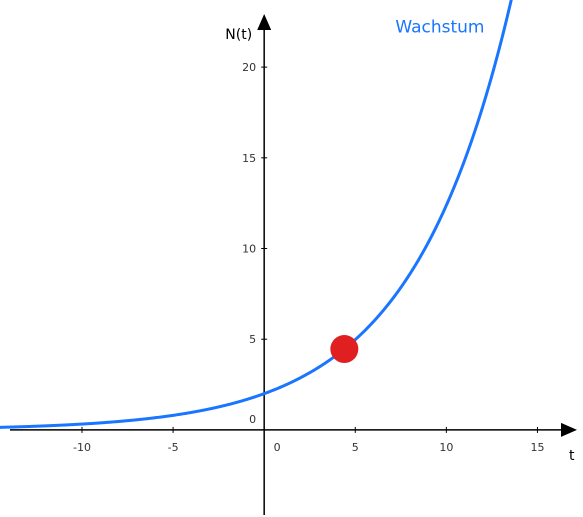 The width and height of the screenshot is (583, 517). Describe the element at coordinates (277, 447) in the screenshot. I see `x-tick-label: 0` at that location.